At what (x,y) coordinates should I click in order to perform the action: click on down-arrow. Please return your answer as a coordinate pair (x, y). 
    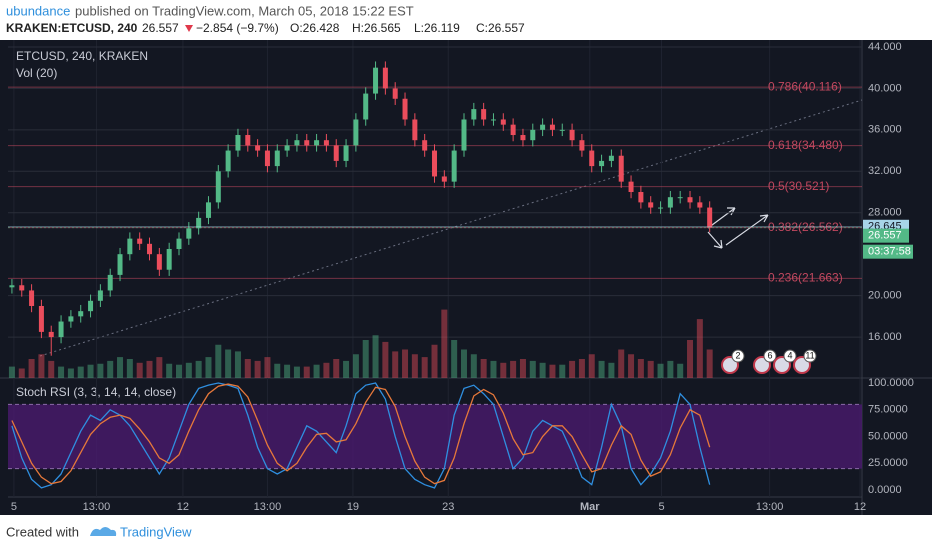
    Looking at the image, I should click on (189, 28).